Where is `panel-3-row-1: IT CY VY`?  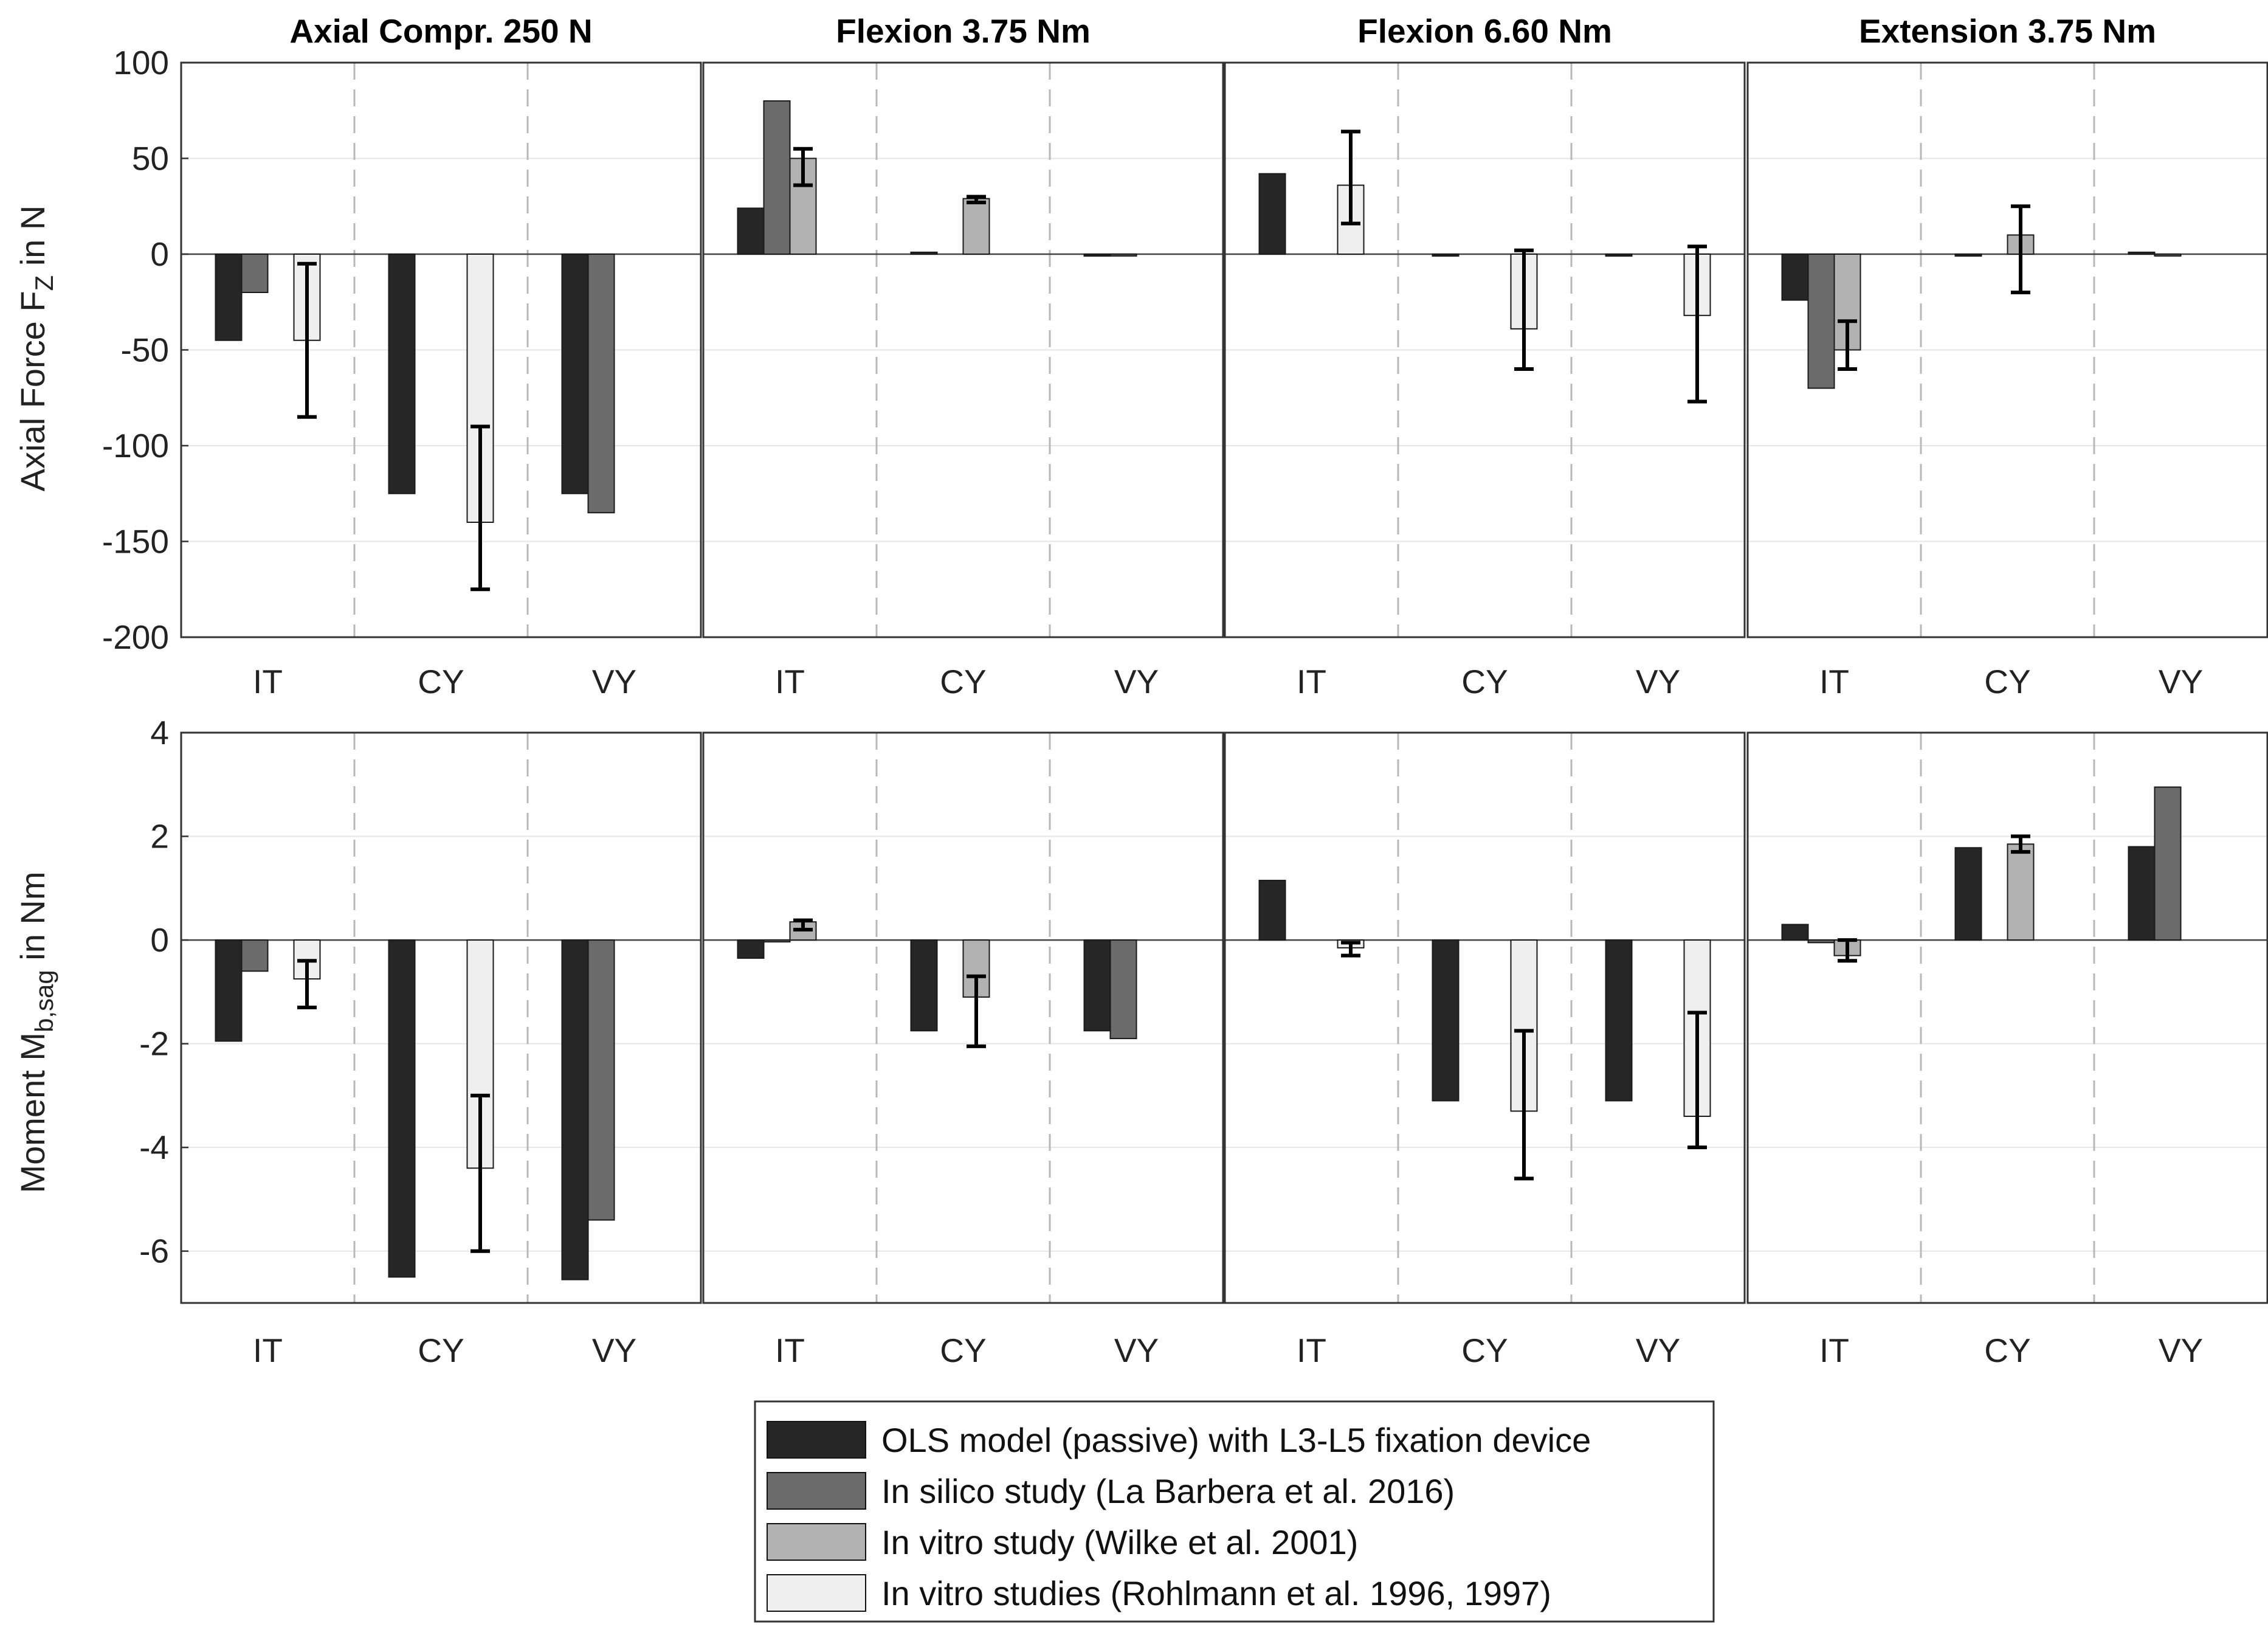
panel-3-row-1: IT CY VY is located at coordinates (2007, 1050).